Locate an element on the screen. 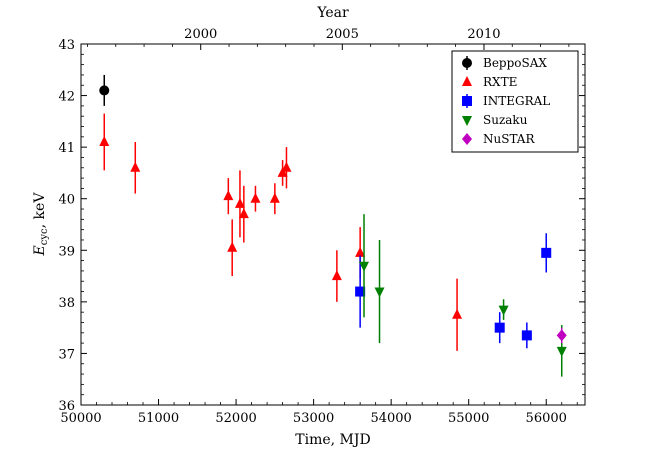 The height and width of the screenshot is (450, 650). y-tick-label-0: 36 is located at coordinates (66, 406).